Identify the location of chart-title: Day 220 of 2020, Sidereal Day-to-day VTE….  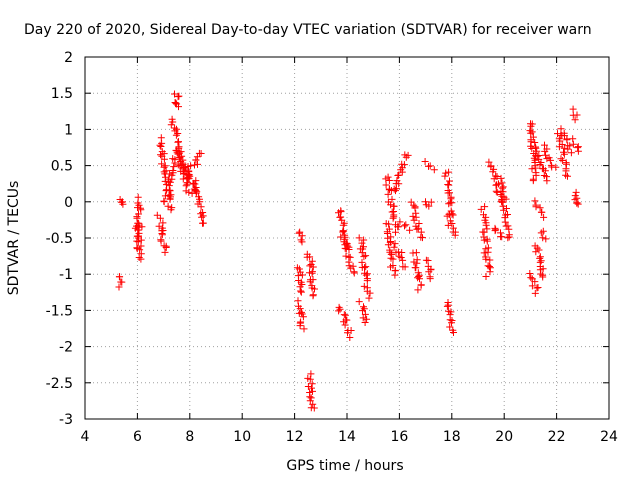
(308, 30).